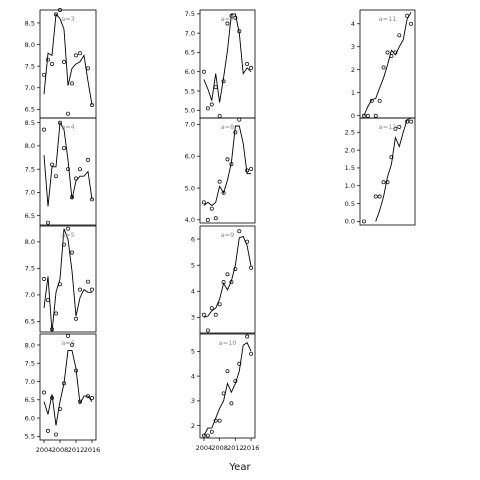 The width and height of the screenshot is (480, 480). Describe the element at coordinates (30, 123) in the screenshot. I see `y-tick-label: 8.5` at that location.